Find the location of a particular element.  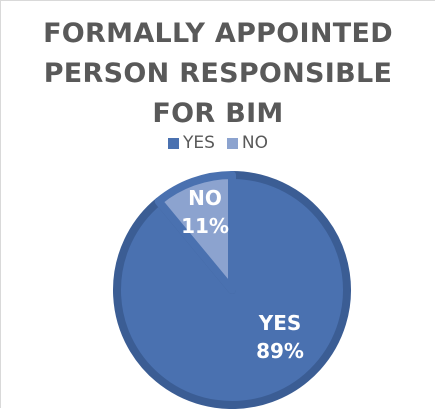

legend-label-yes: YES is located at coordinates (198, 143).